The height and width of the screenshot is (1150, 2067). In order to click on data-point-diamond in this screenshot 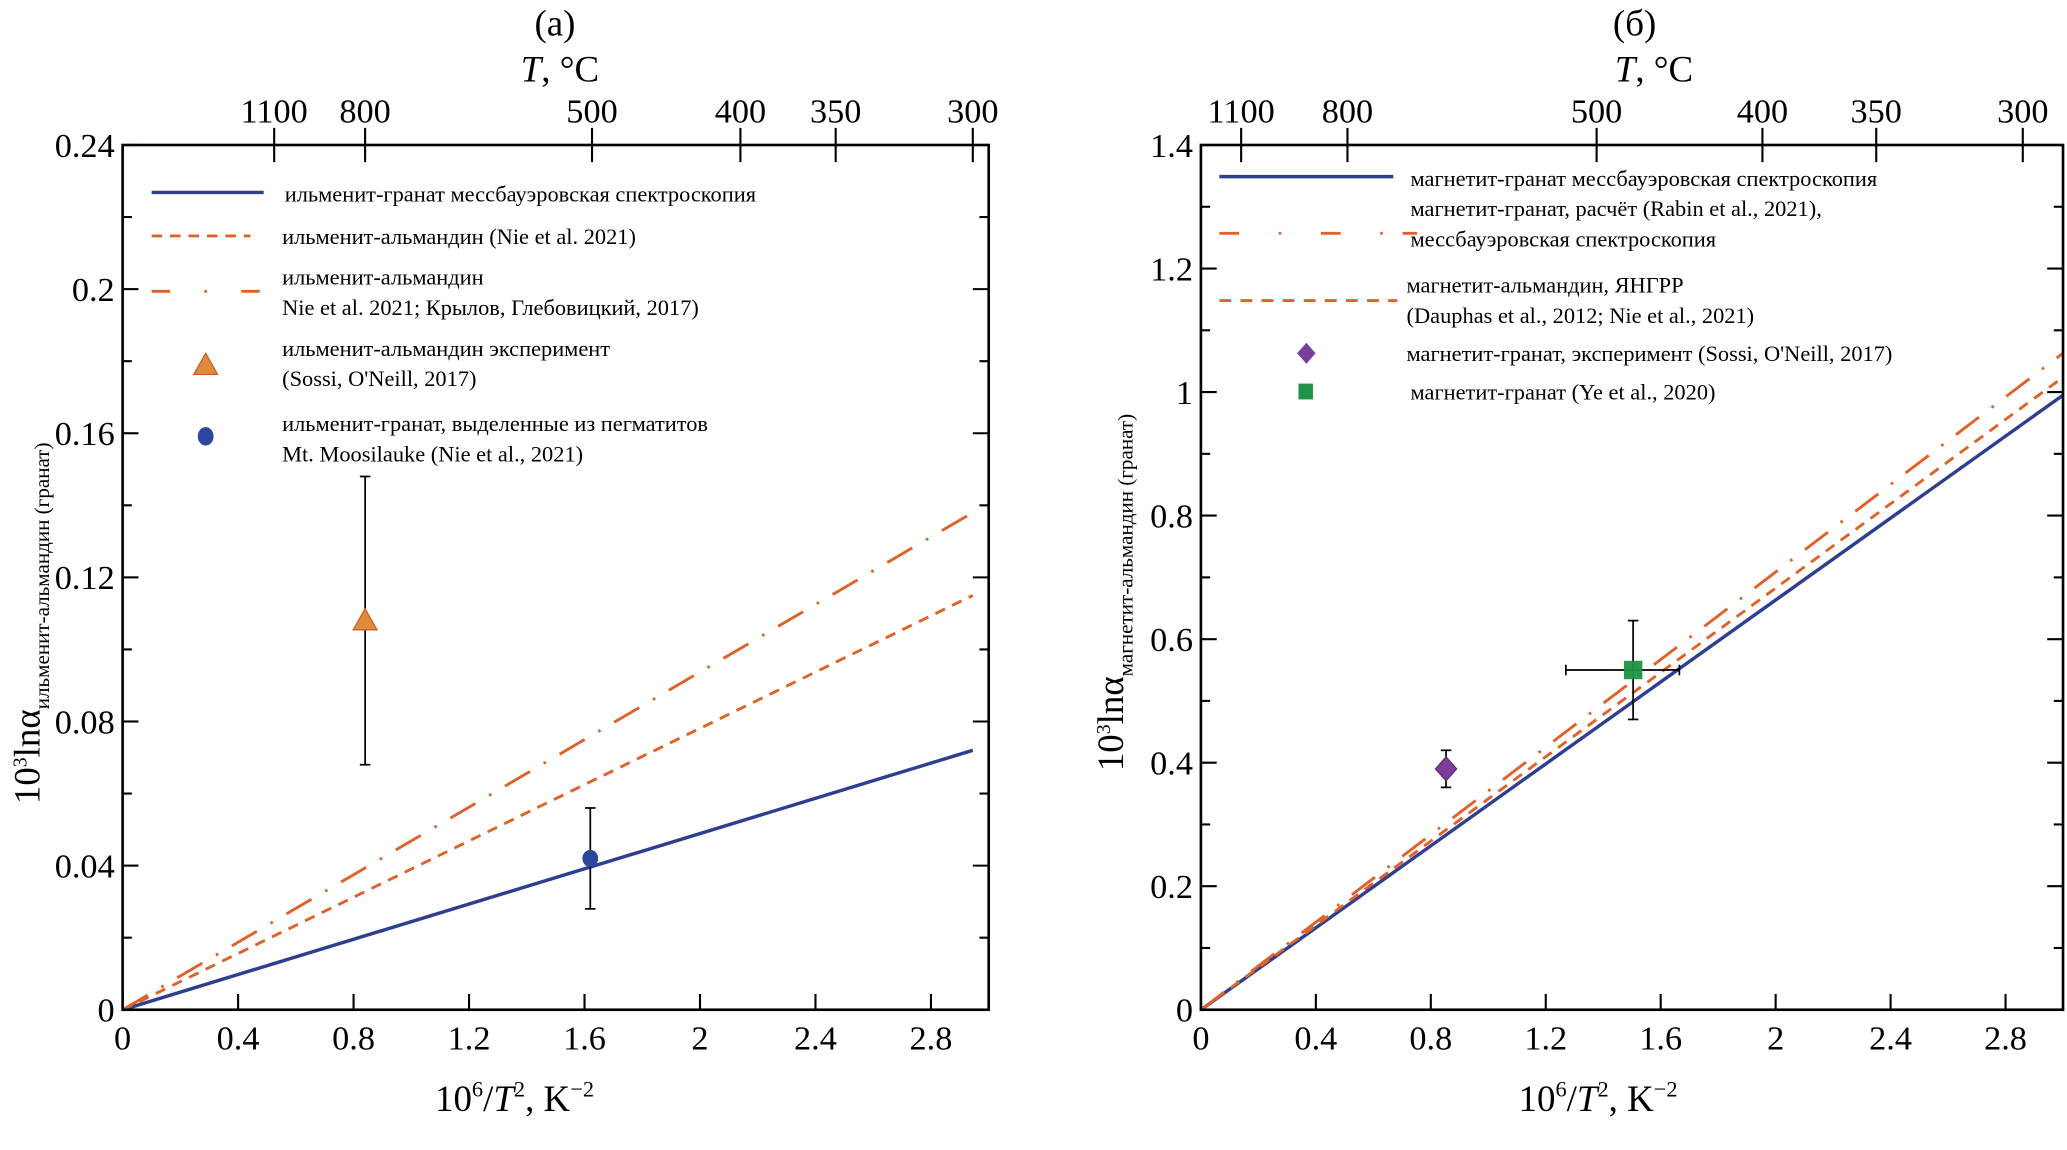, I will do `click(1446, 768)`.